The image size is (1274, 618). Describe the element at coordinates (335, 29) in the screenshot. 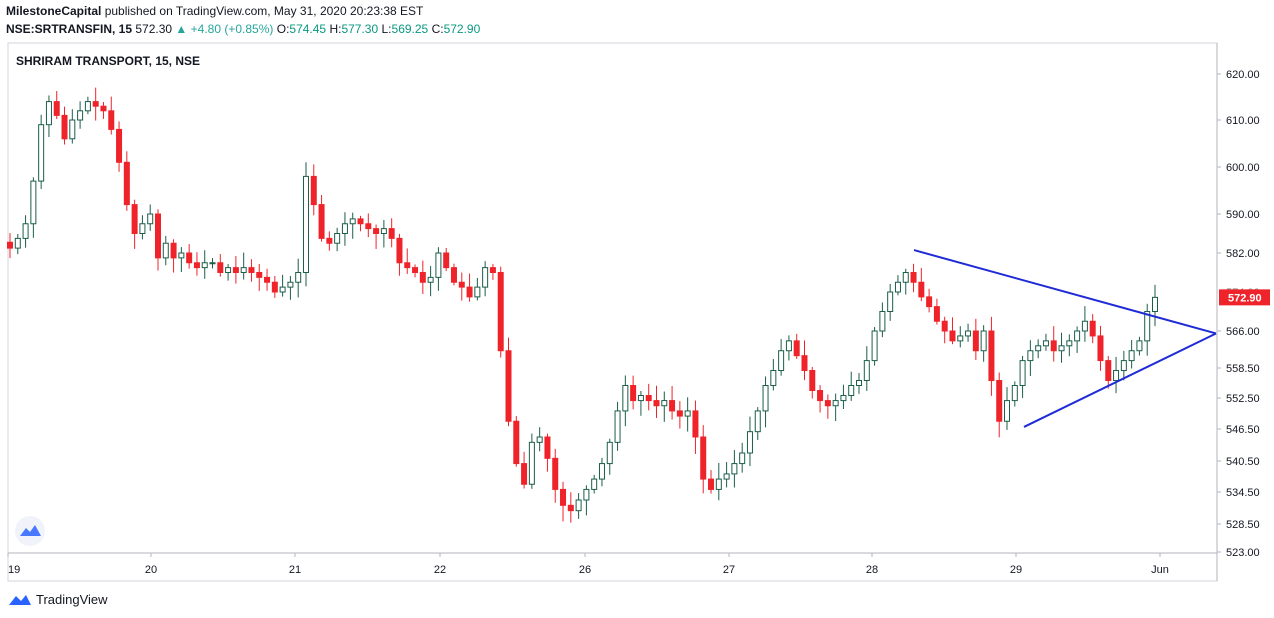

I see `high-label: H:` at that location.